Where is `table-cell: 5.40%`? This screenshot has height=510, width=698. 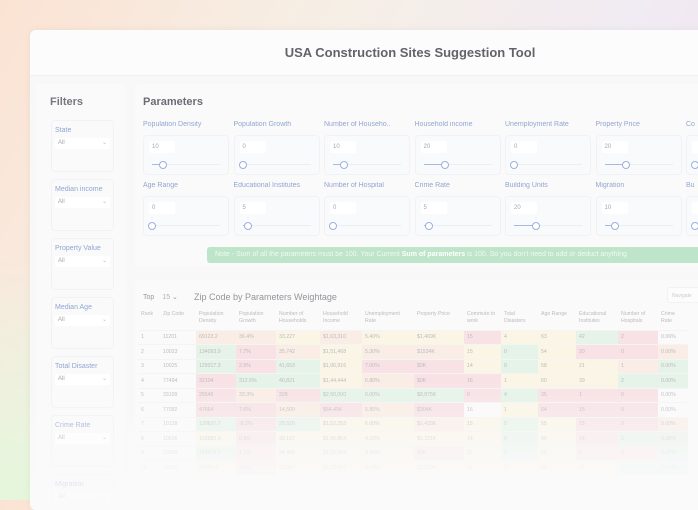
table-cell: 5.40% is located at coordinates (388, 337).